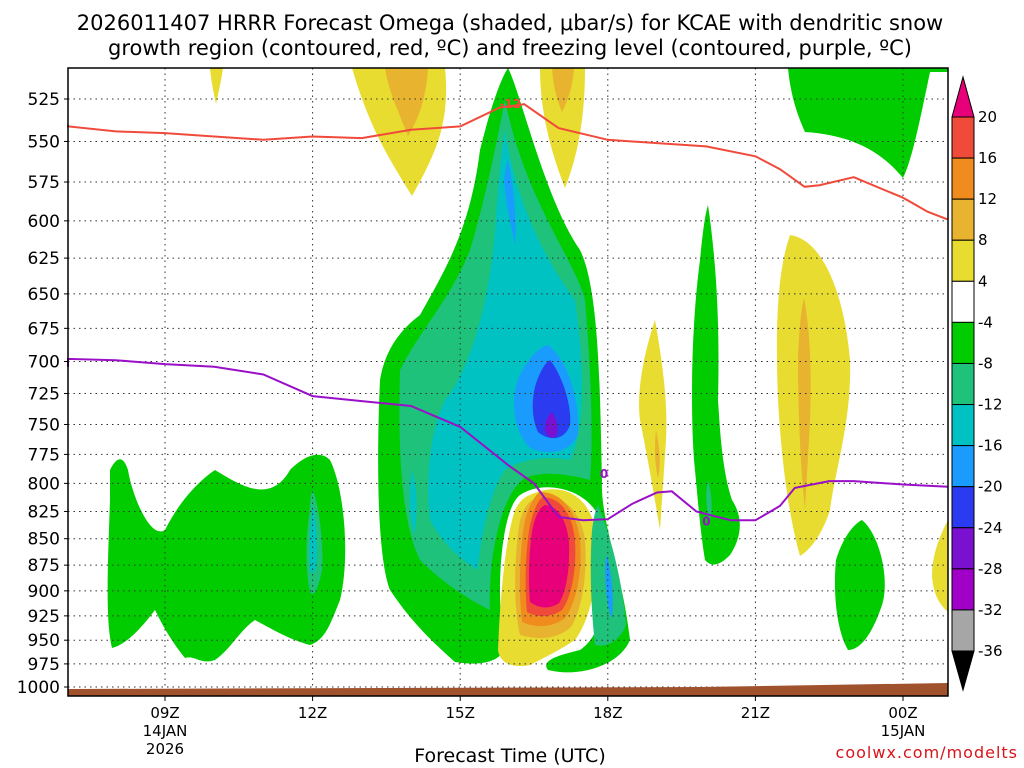 This screenshot has height=768, width=1024. Describe the element at coordinates (44, 363) in the screenshot. I see `y-tick-label: 700` at that location.